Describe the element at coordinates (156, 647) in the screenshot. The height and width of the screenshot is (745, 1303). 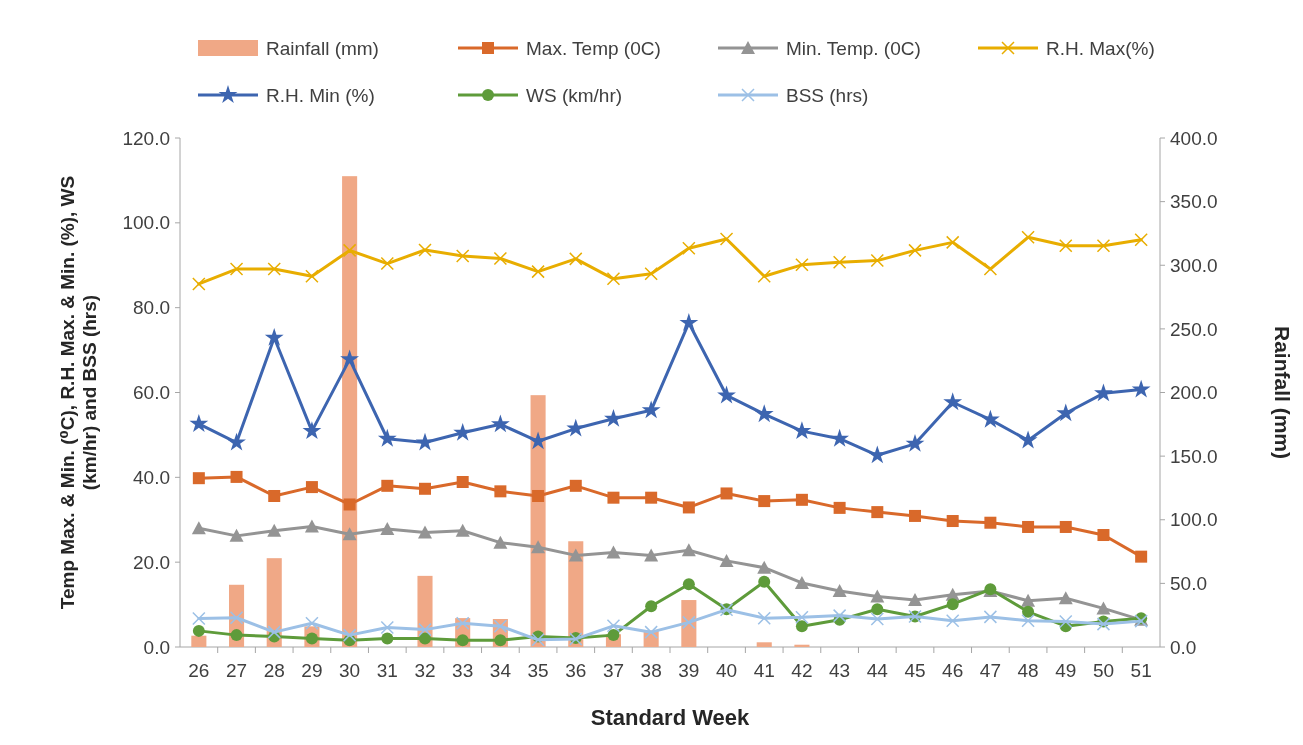
I see `y-tick-label: 0.0` at that location.